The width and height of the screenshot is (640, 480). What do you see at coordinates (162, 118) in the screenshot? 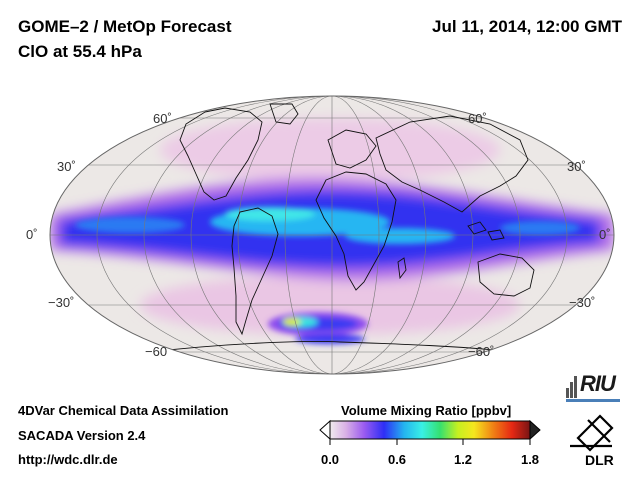
I see `lat-label-left-60n: 60˚` at bounding box center [162, 118].